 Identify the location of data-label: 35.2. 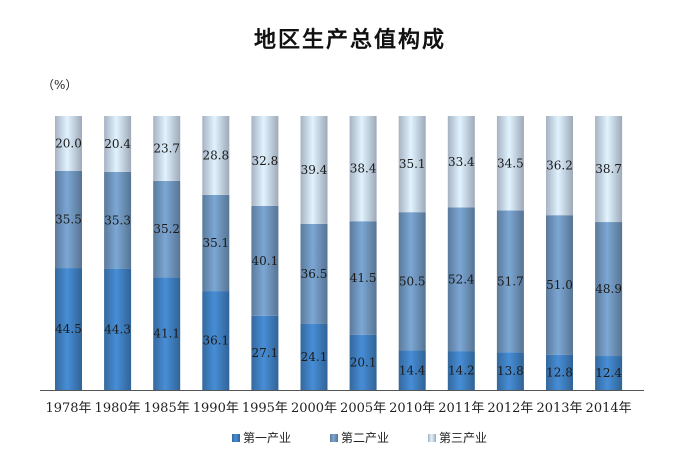
(166, 229).